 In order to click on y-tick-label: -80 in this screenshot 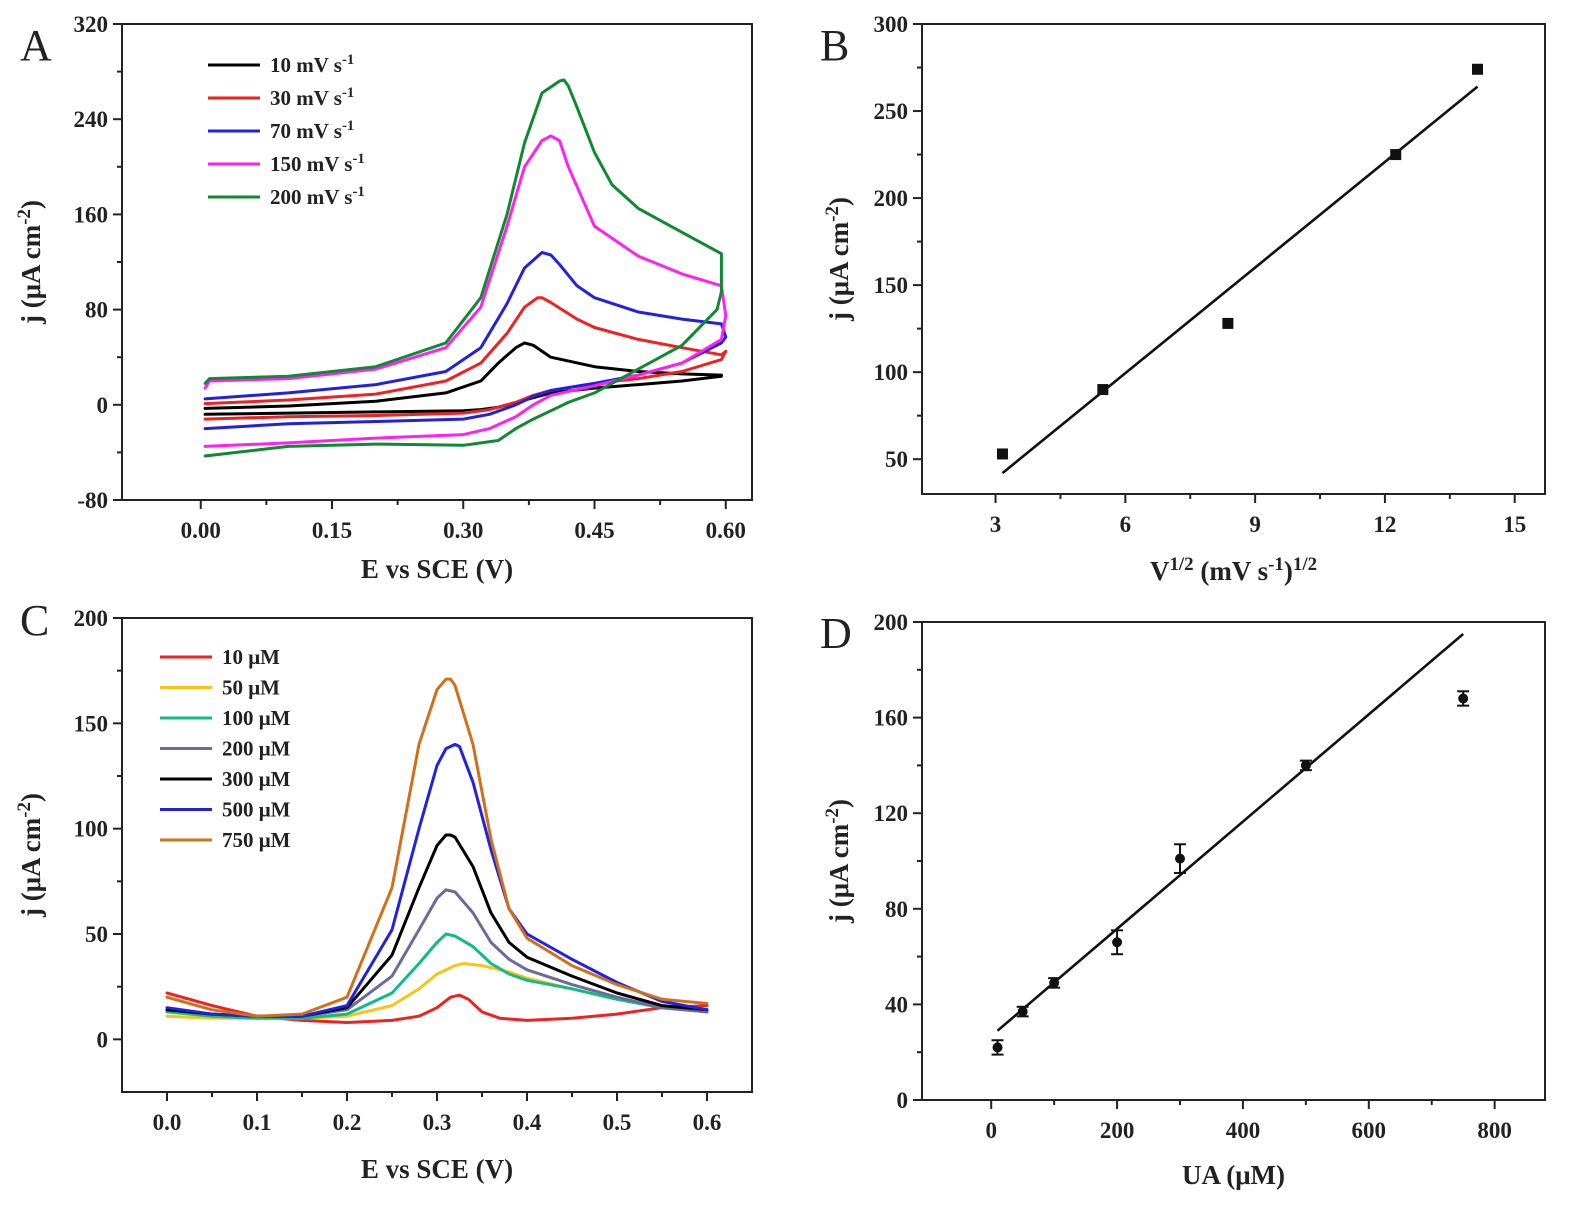, I will do `click(92, 500)`.